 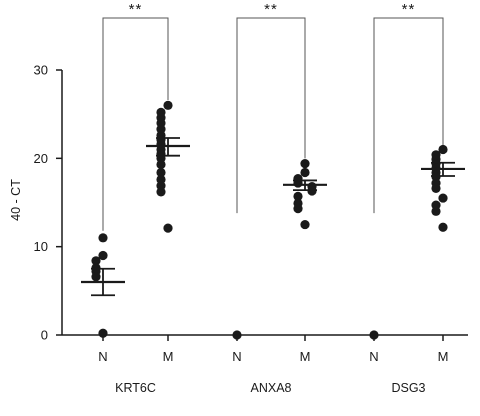 What do you see at coordinates (135, 388) in the screenshot?
I see `gene-label-krt6c: KRT6C` at bounding box center [135, 388].